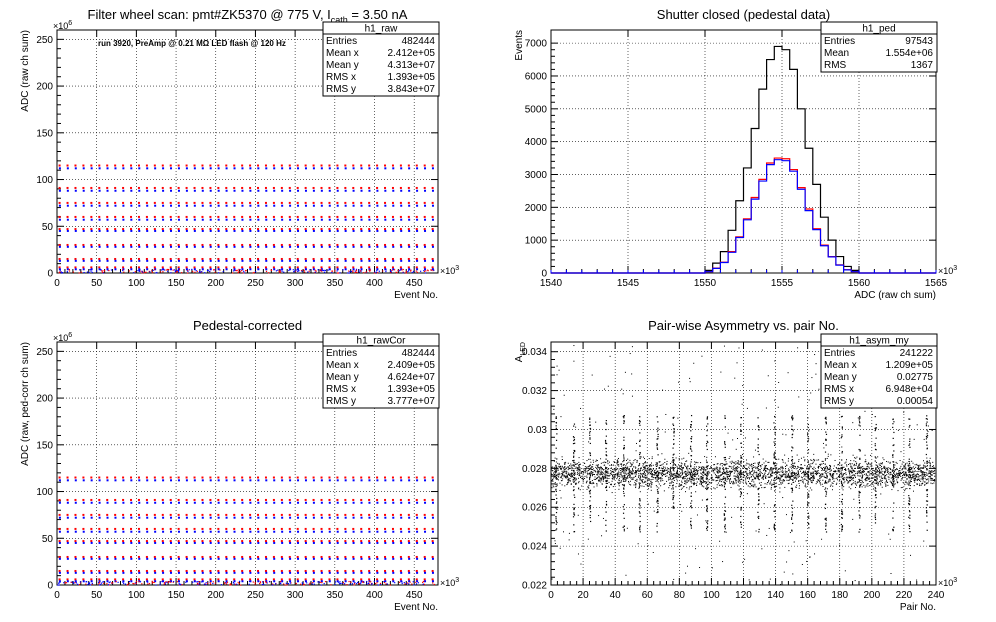 This screenshot has height=622, width=996. Describe the element at coordinates (246, 219) in the screenshot. I see `data-marks` at that location.